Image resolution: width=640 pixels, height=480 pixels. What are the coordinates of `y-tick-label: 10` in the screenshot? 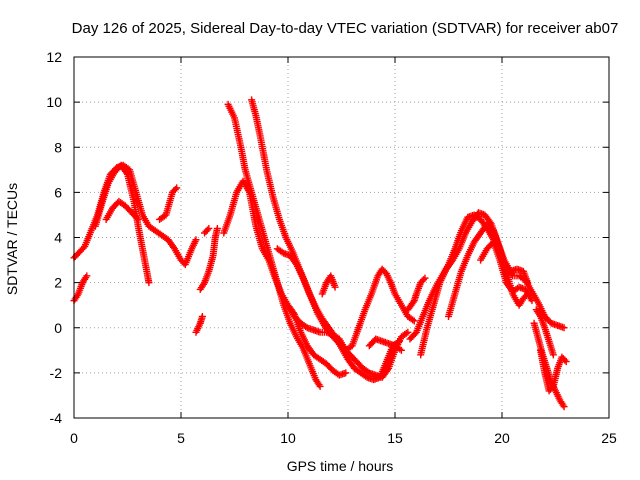 It's located at (54, 102).